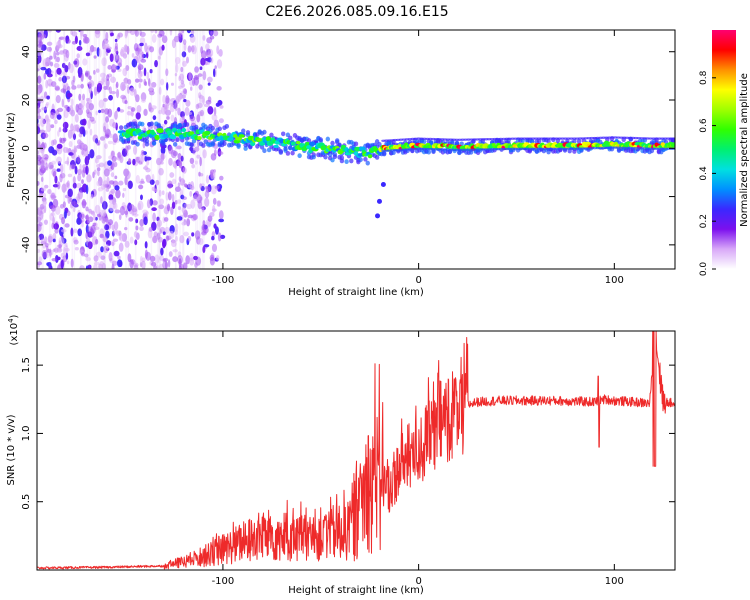  What do you see at coordinates (673, 138) in the screenshot?
I see `ridge-band` at bounding box center [673, 138].